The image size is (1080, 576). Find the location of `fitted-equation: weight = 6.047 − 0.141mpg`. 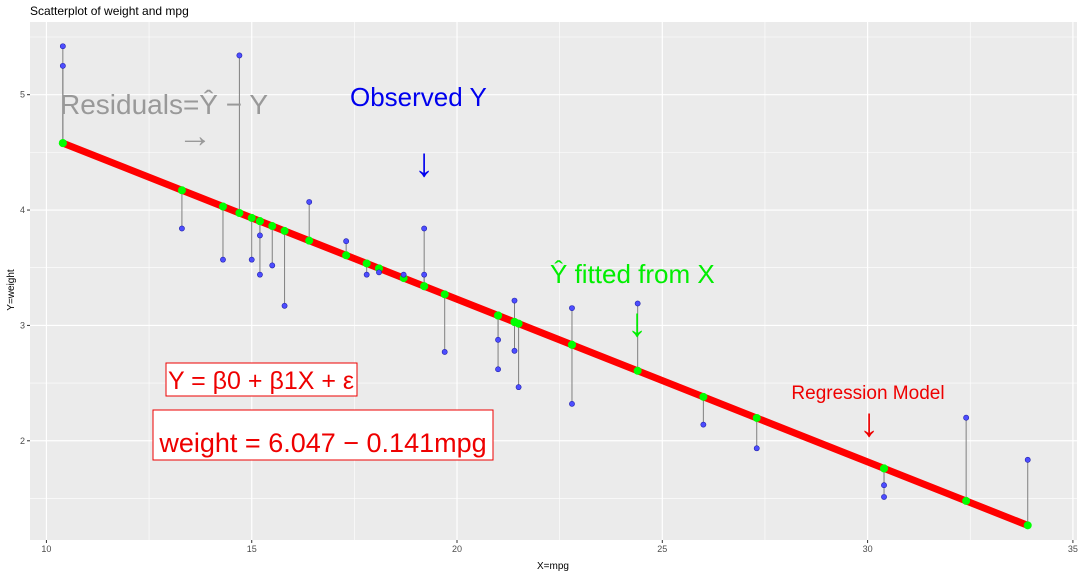

fitted-equation: weight = 6.047 − 0.141mpg is located at coordinates (322, 443).